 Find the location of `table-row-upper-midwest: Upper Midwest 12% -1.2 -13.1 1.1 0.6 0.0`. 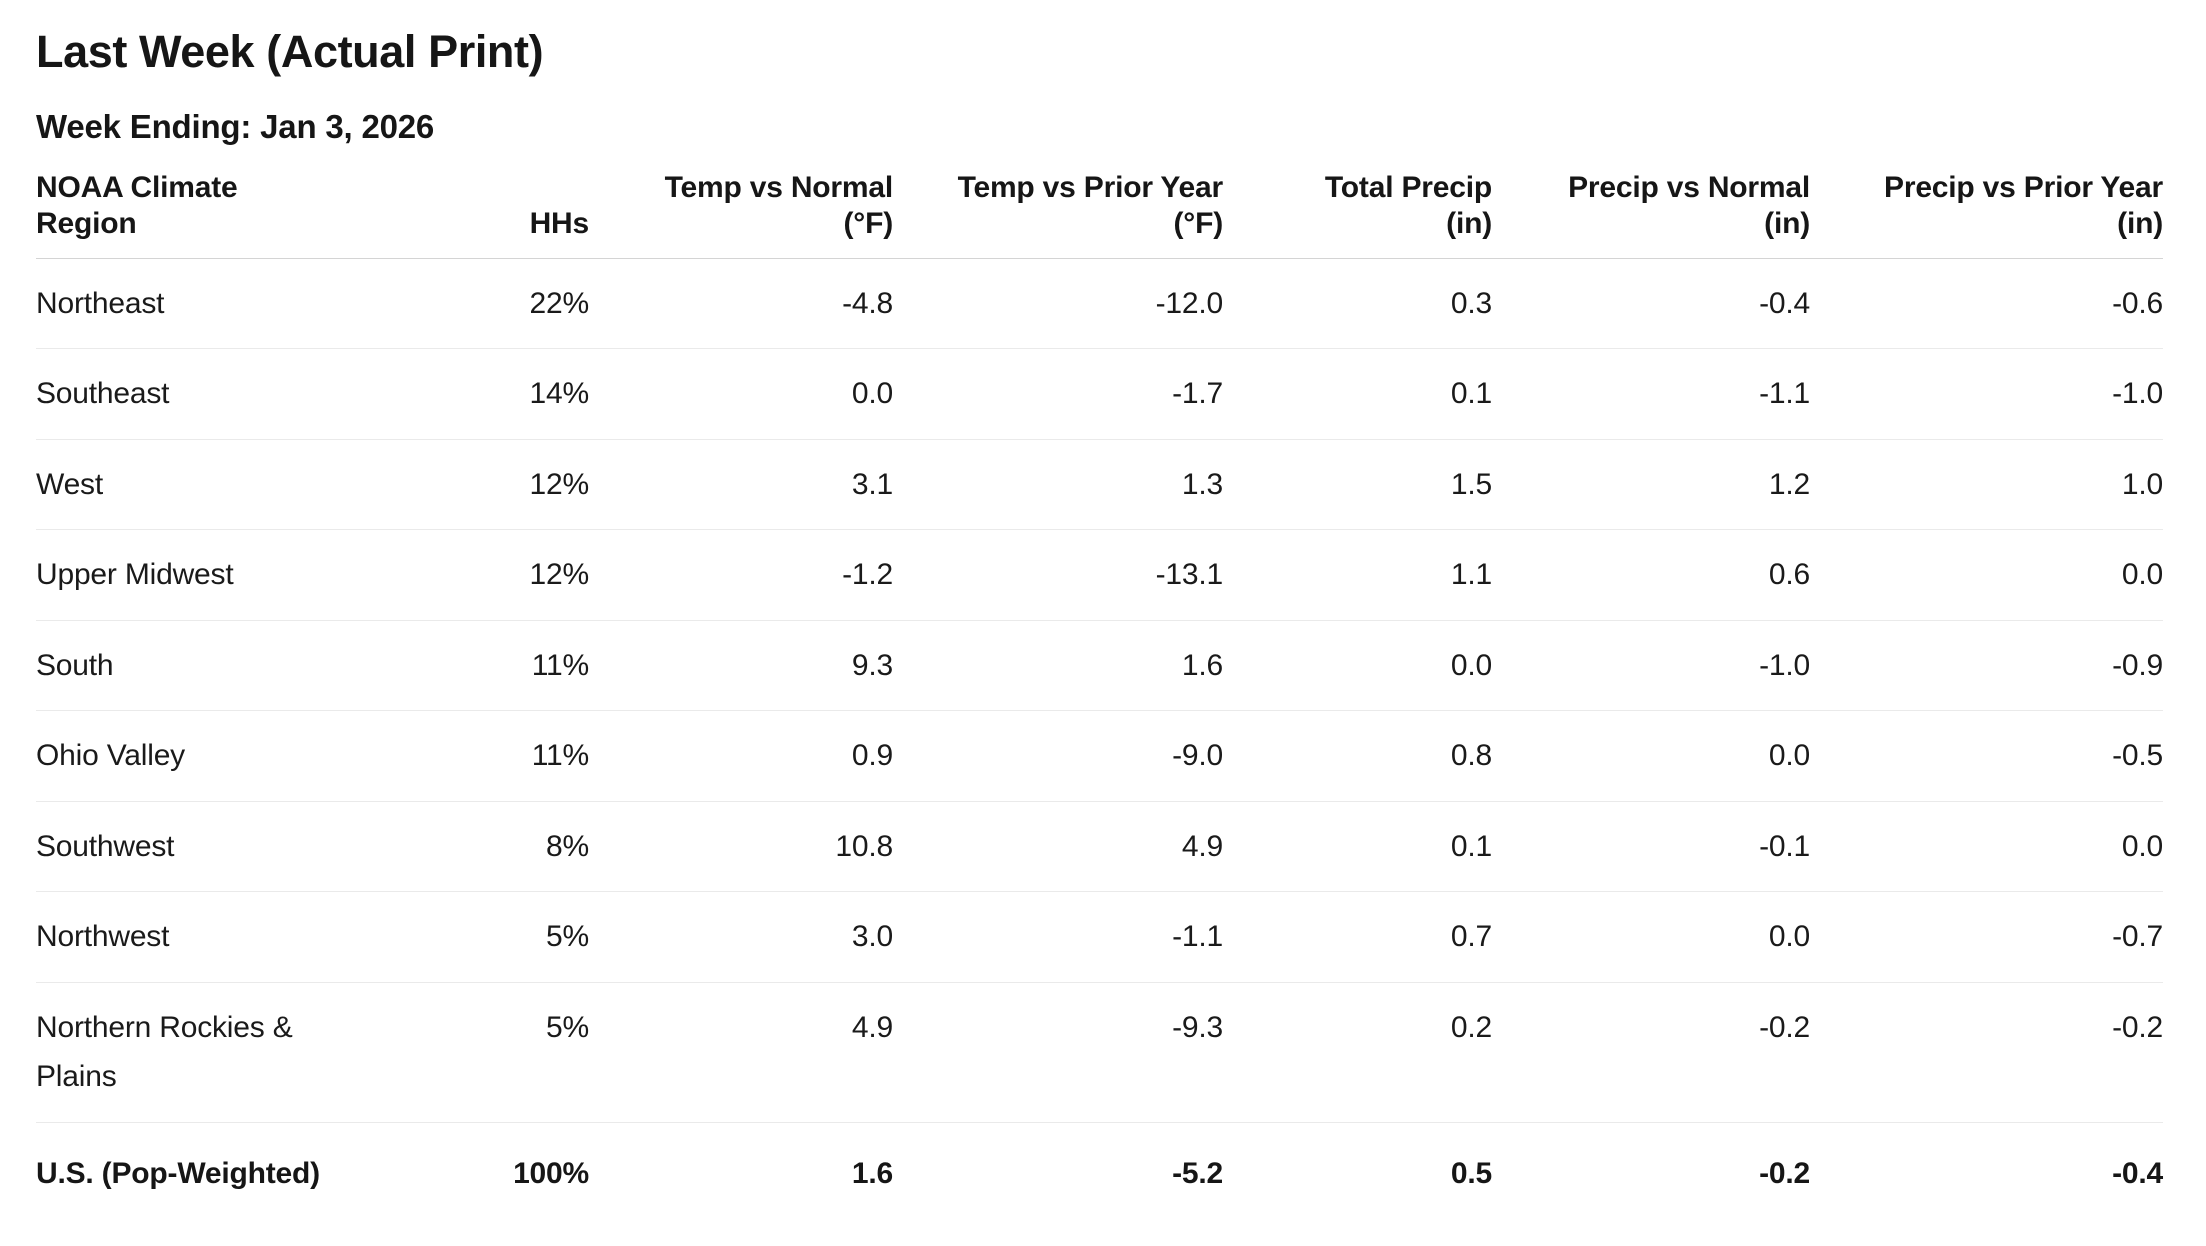

table-row-upper-midwest: Upper Midwest 12% -1.2 -13.1 1.1 0.6 0.0 is located at coordinates (1099, 575).